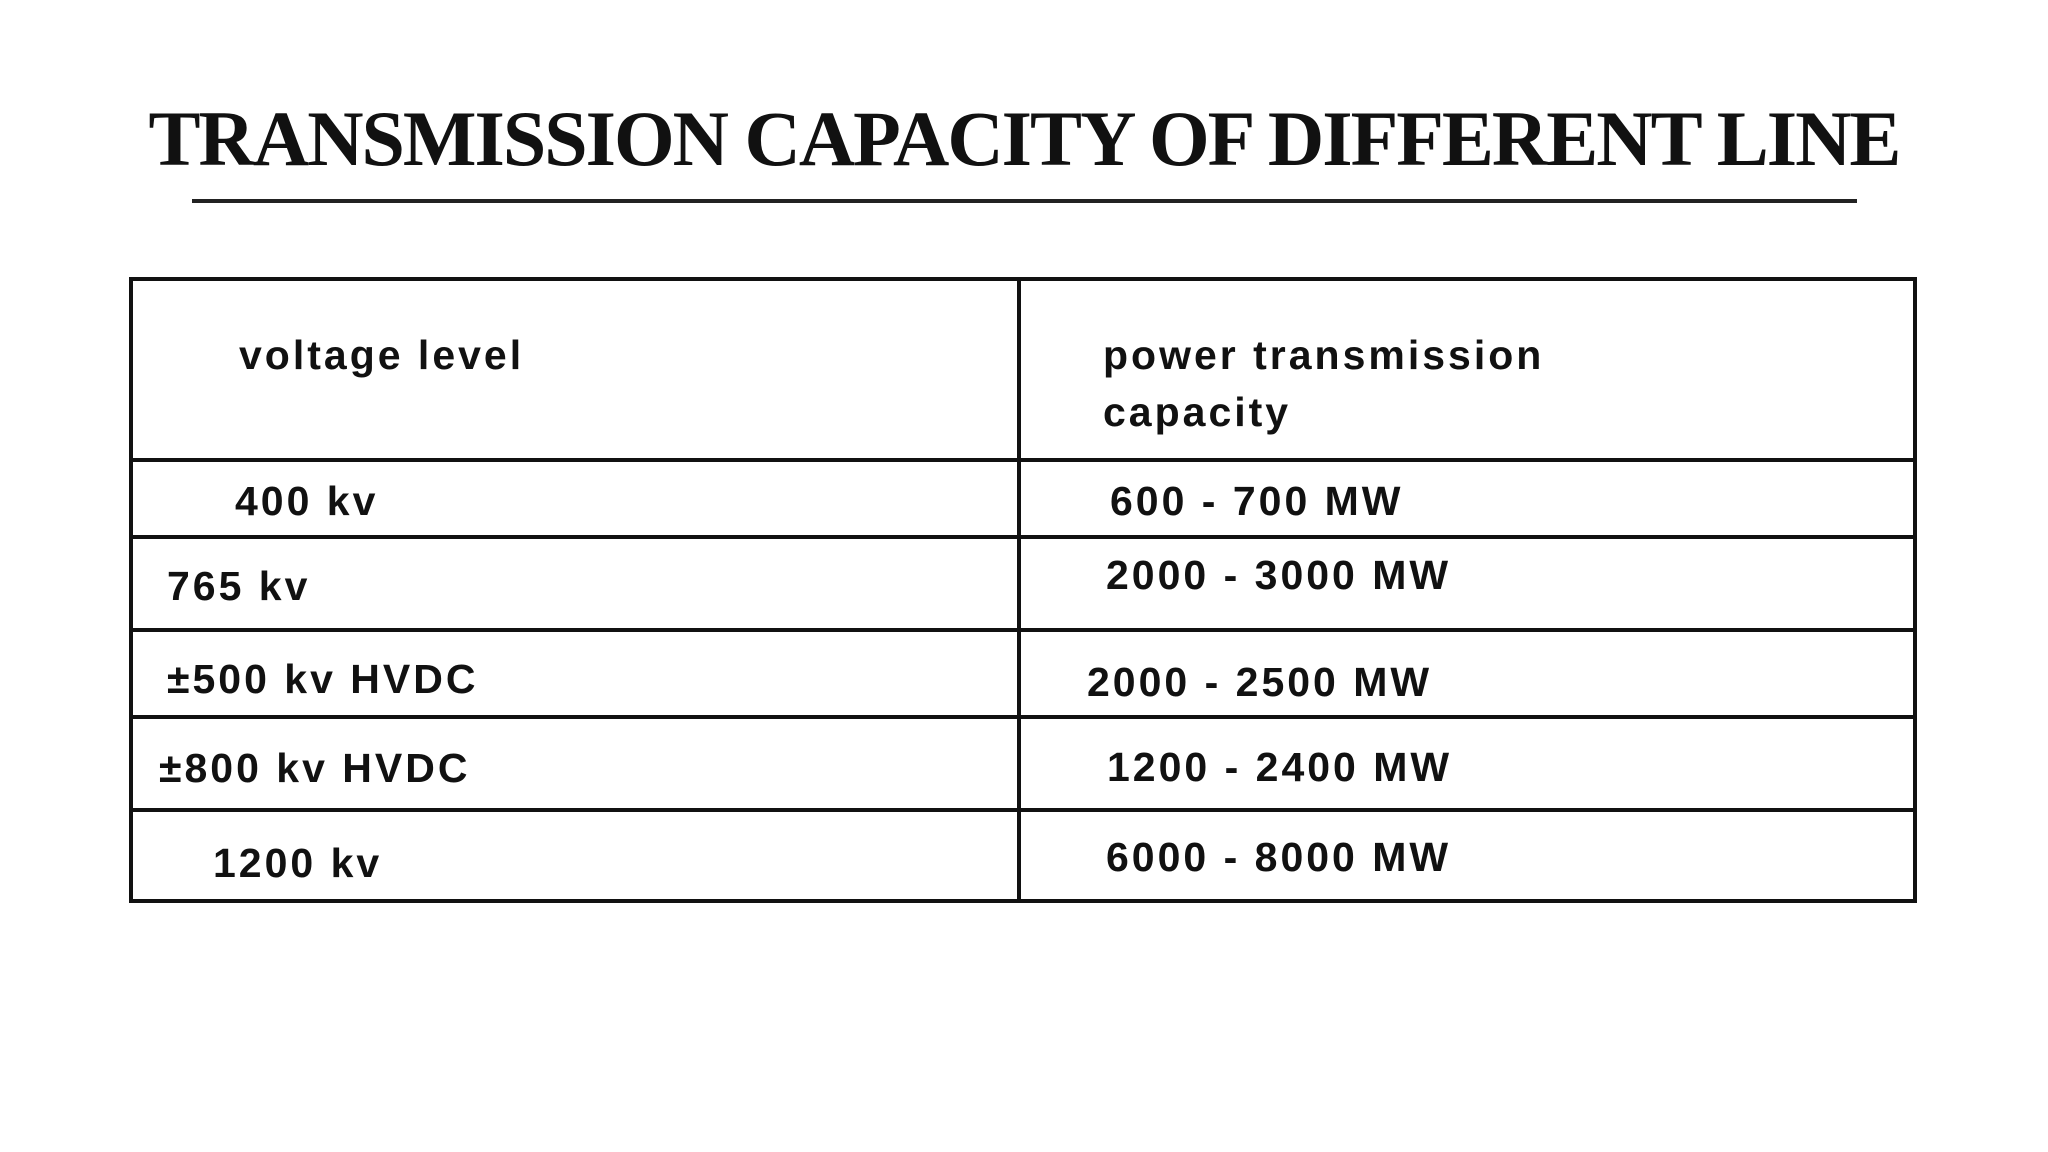  Describe the element at coordinates (1257, 501) in the screenshot. I see `table-cell: 600 - 700 MW` at that location.